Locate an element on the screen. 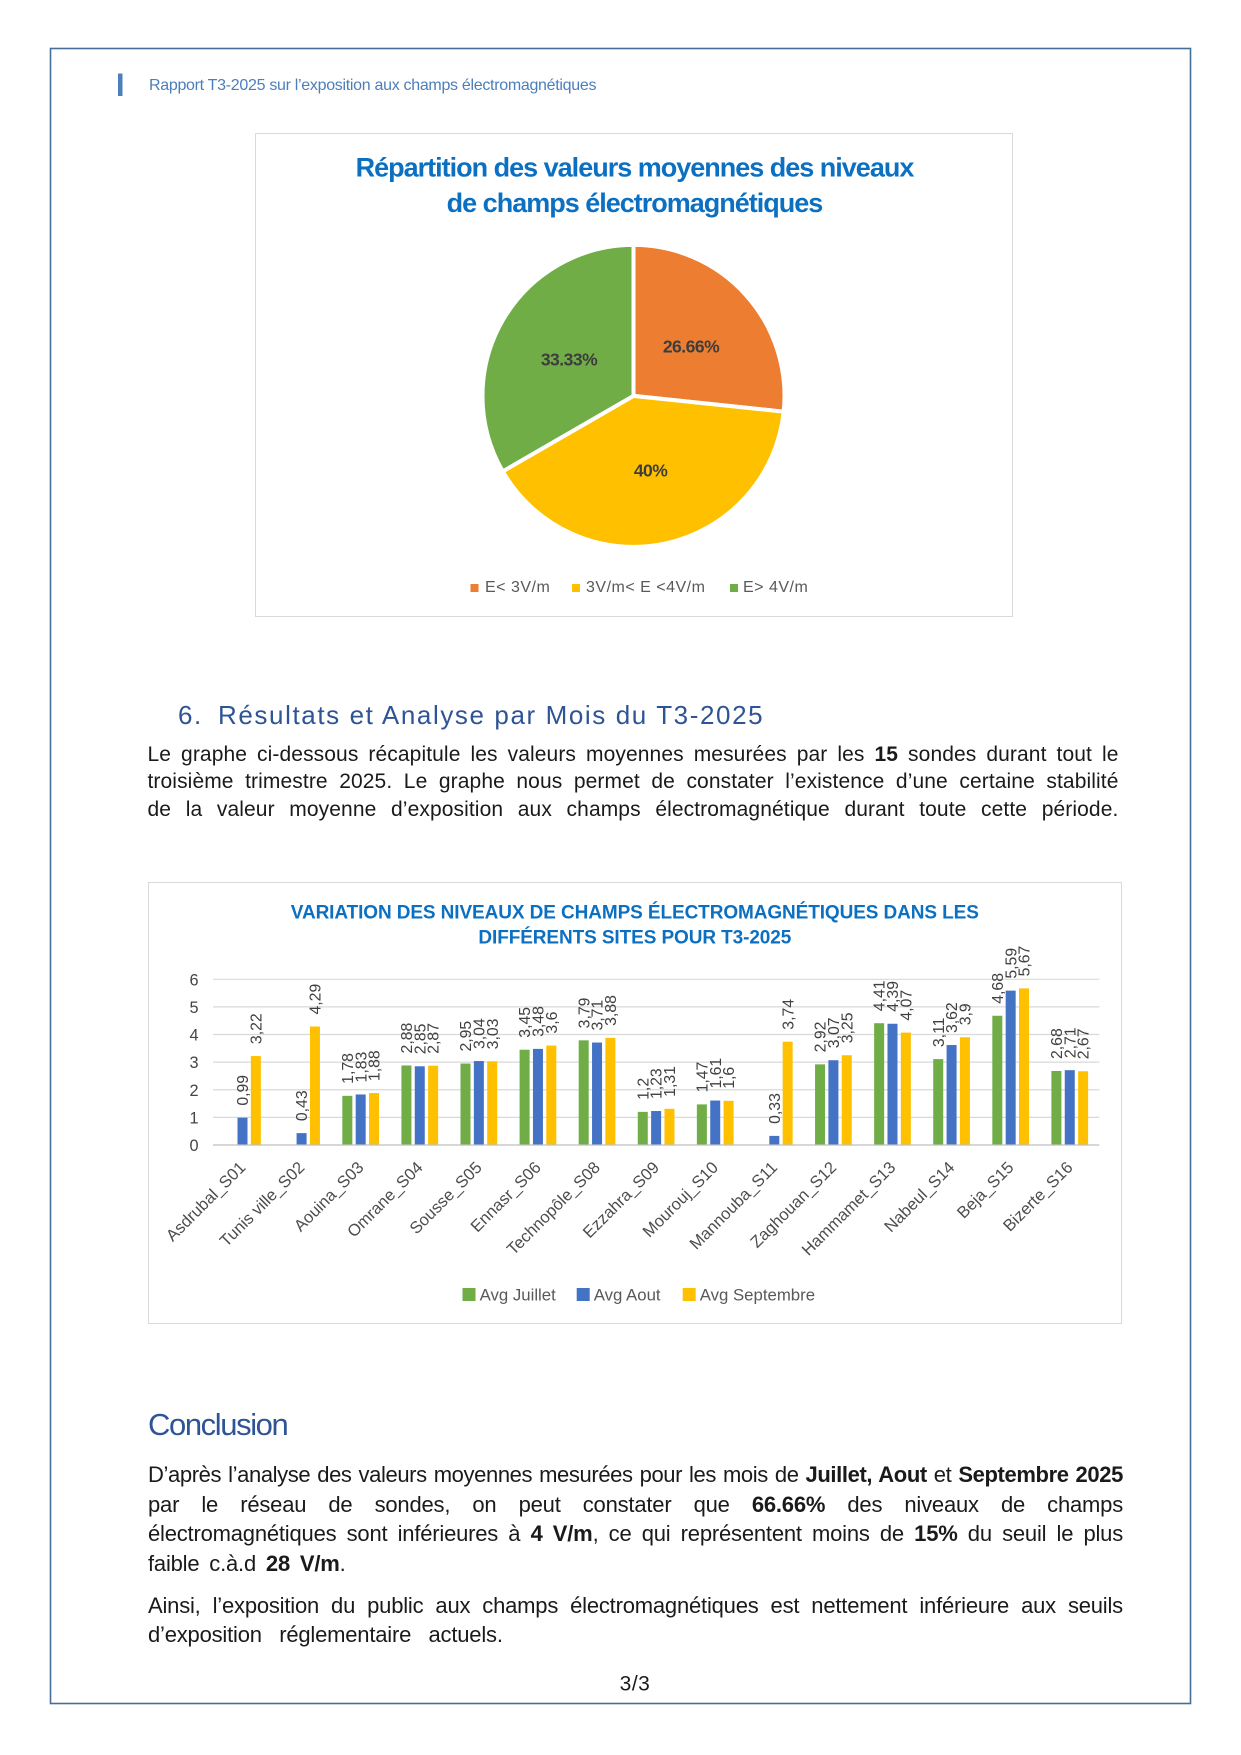 The width and height of the screenshot is (1241, 1755). svg-text: 2,95 is located at coordinates (466, 1036).